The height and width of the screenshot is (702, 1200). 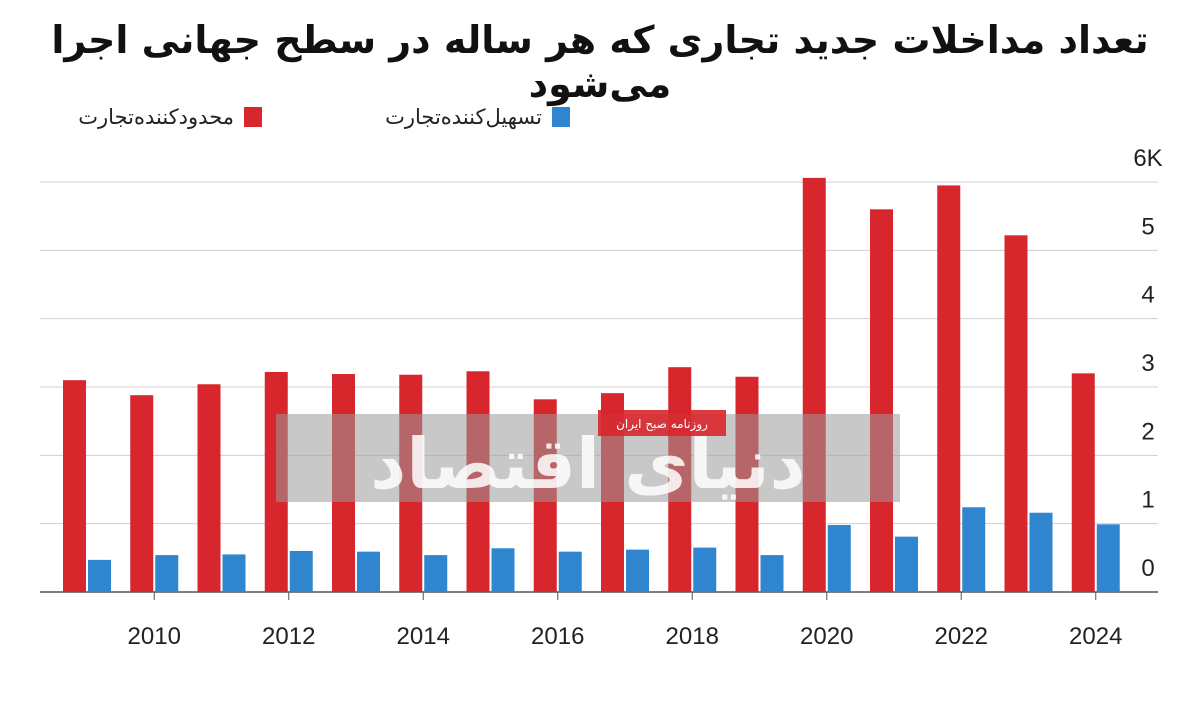 What do you see at coordinates (587, 464) in the screenshot?
I see `watermark-text: دنیای اقتصاد` at bounding box center [587, 464].